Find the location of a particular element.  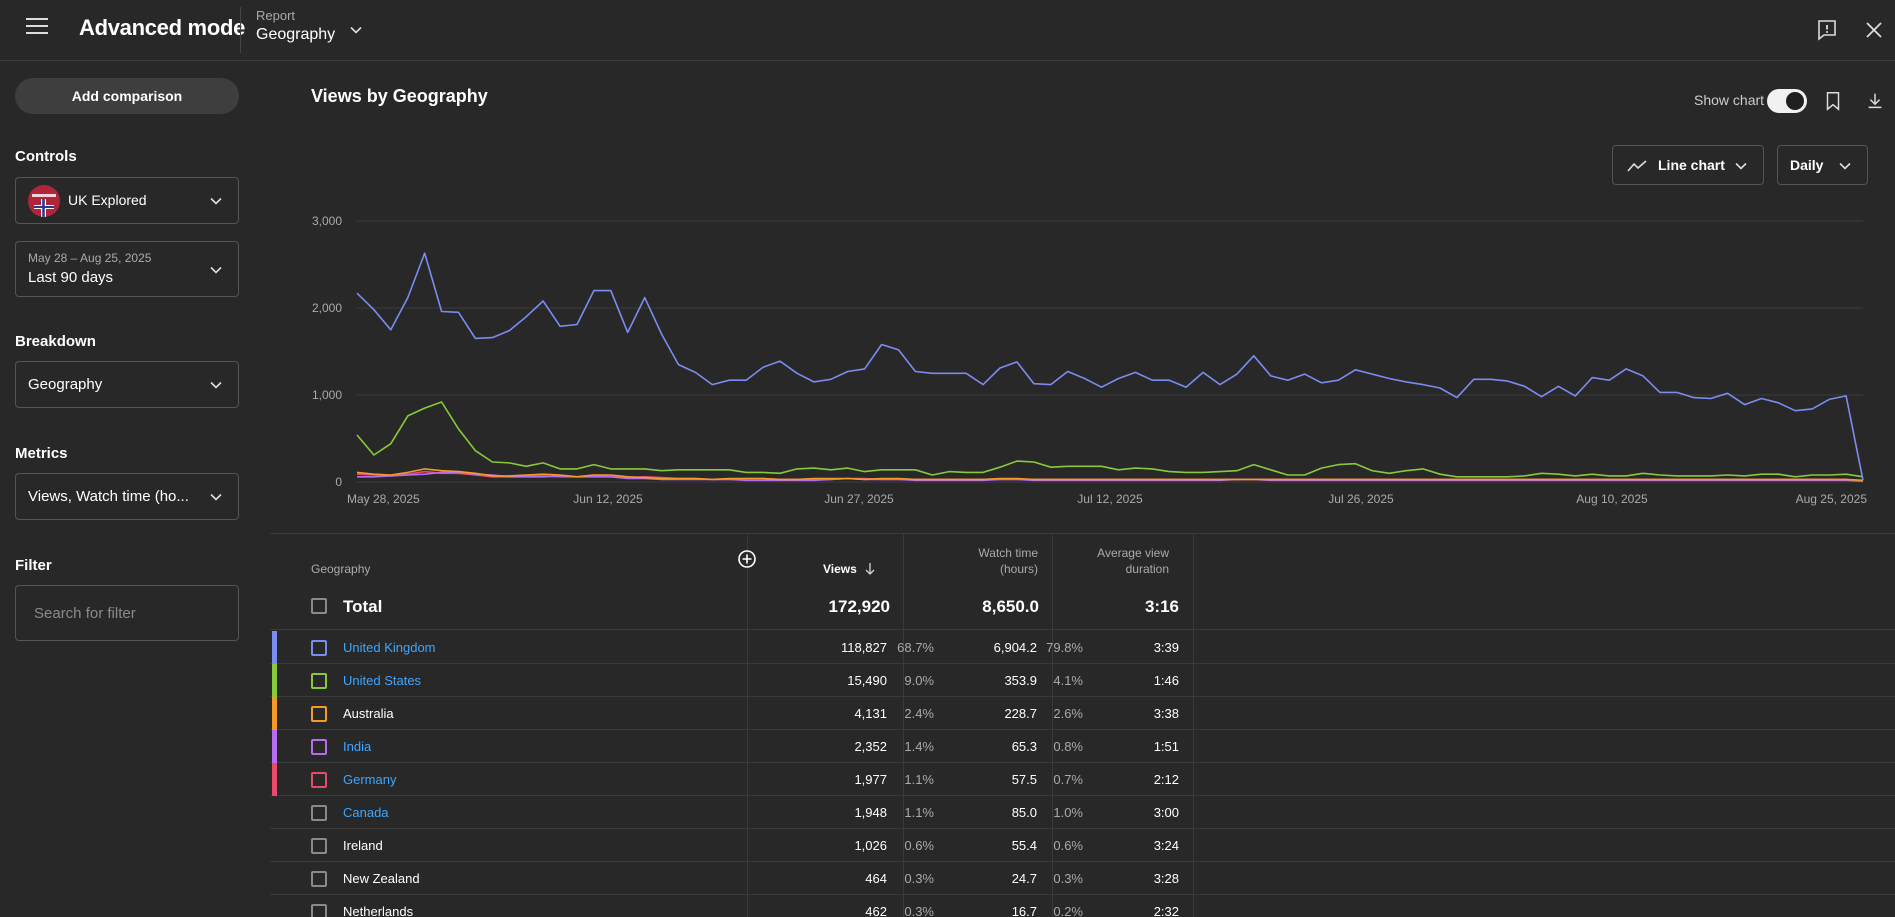

row-watch-pct: 0.6% is located at coordinates (1068, 845).